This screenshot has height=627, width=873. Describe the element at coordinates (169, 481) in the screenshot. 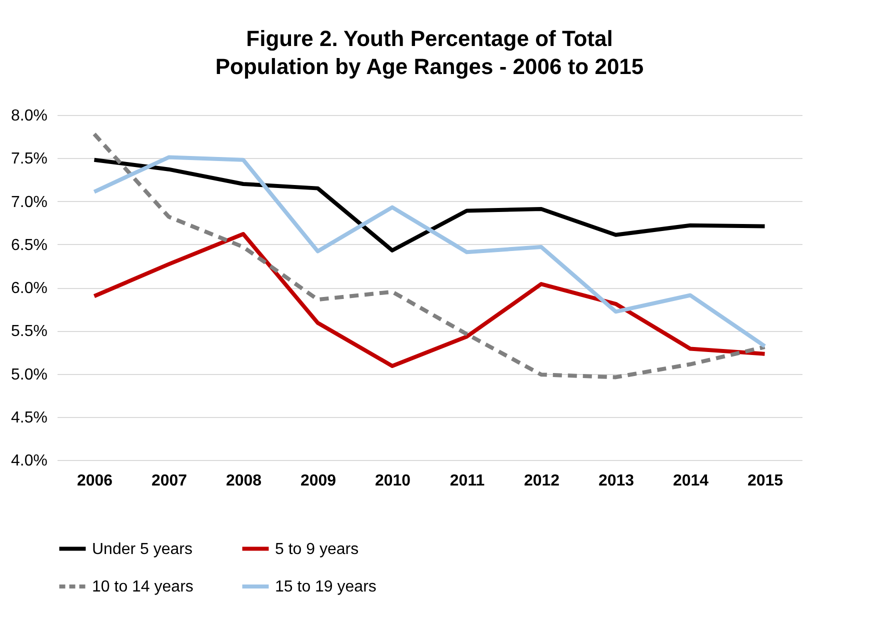

I see `x-tick-label: 2007` at that location.